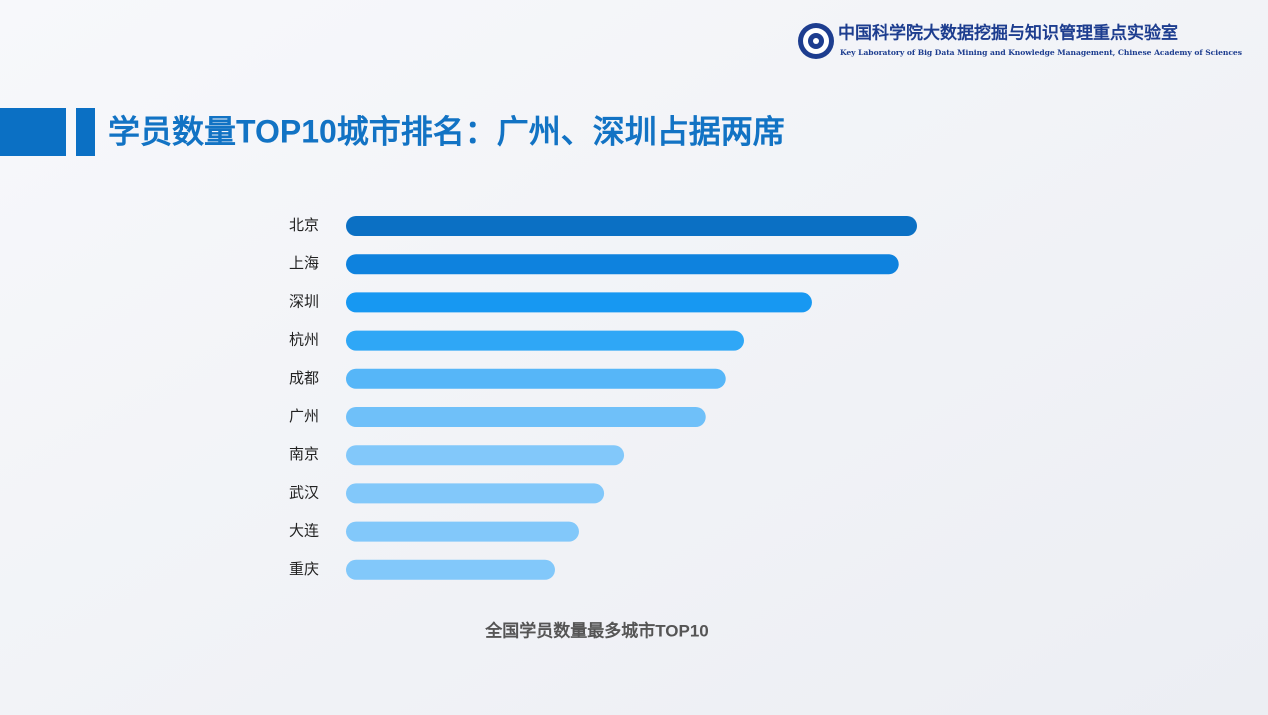 The height and width of the screenshot is (715, 1268). Describe the element at coordinates (304, 492) in the screenshot. I see `y-tick-label: 武汉` at that location.